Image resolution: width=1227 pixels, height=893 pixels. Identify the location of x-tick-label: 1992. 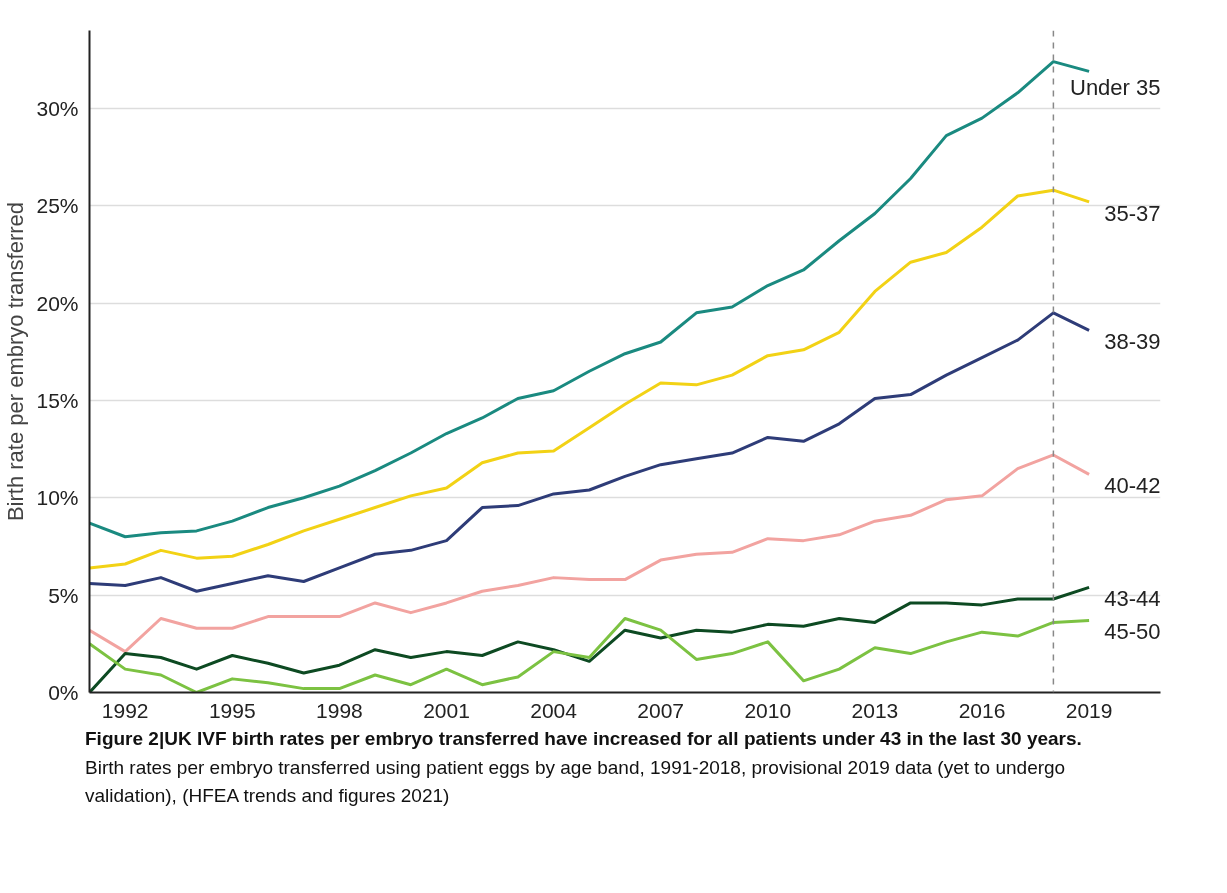
(125, 710).